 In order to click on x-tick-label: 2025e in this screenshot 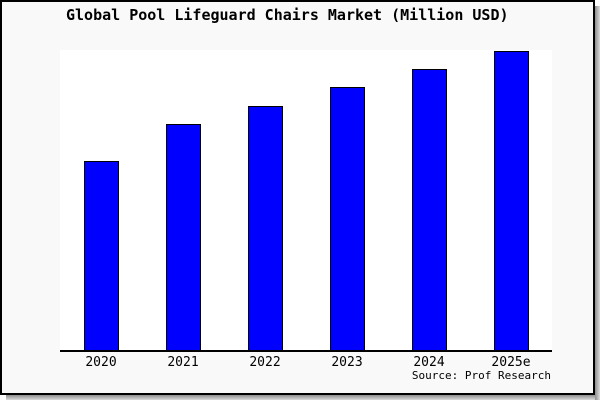, I will do `click(511, 362)`.